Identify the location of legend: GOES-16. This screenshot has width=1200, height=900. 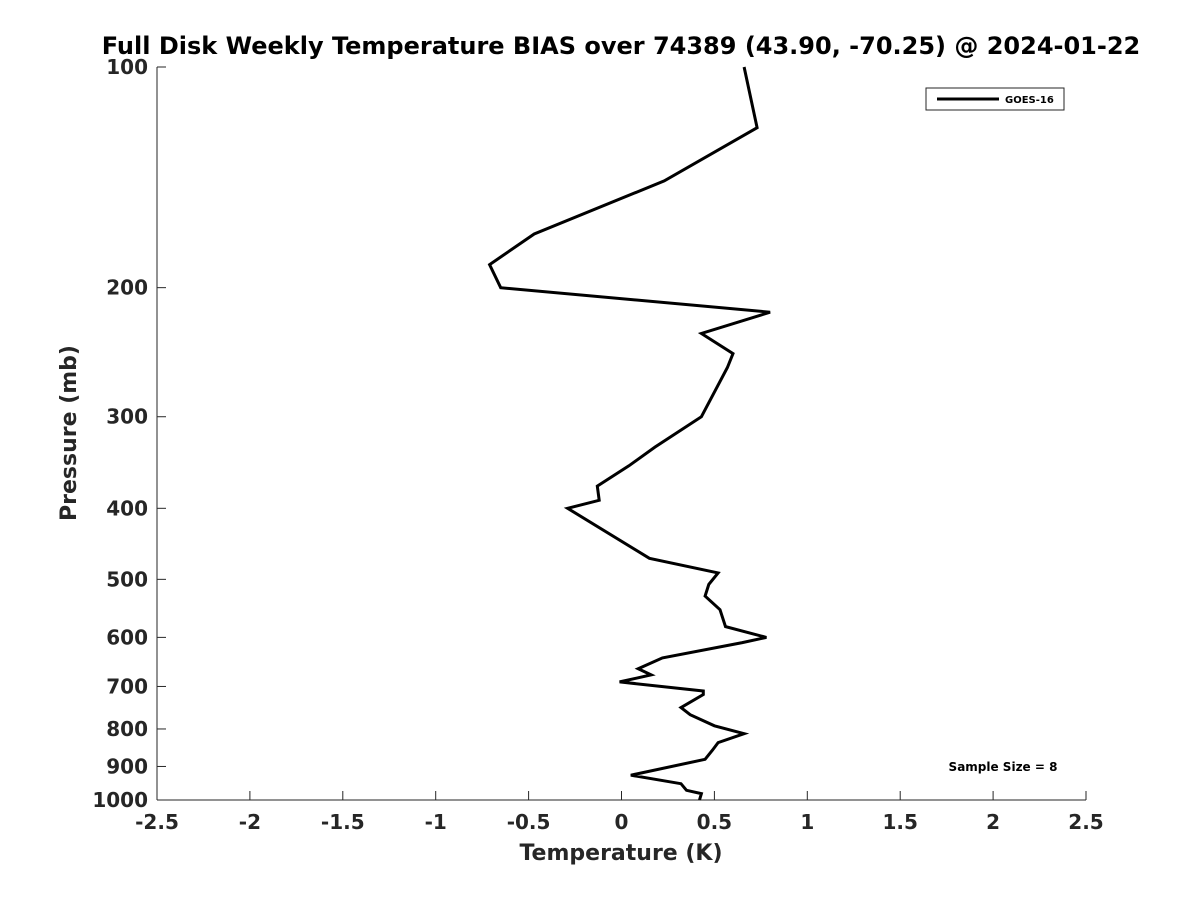
(995, 99).